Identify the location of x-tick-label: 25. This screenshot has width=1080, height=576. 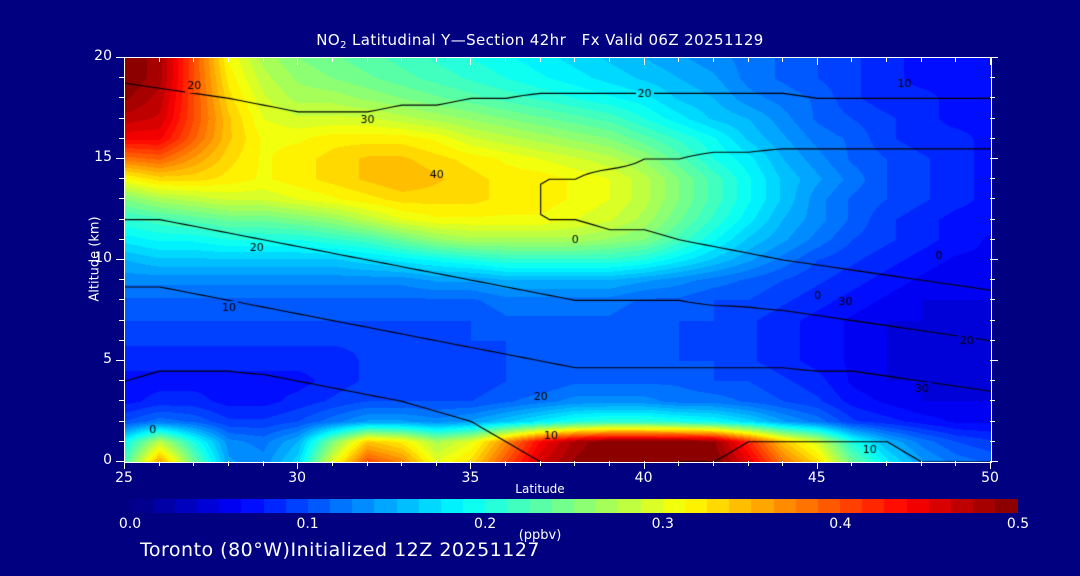
(124, 478).